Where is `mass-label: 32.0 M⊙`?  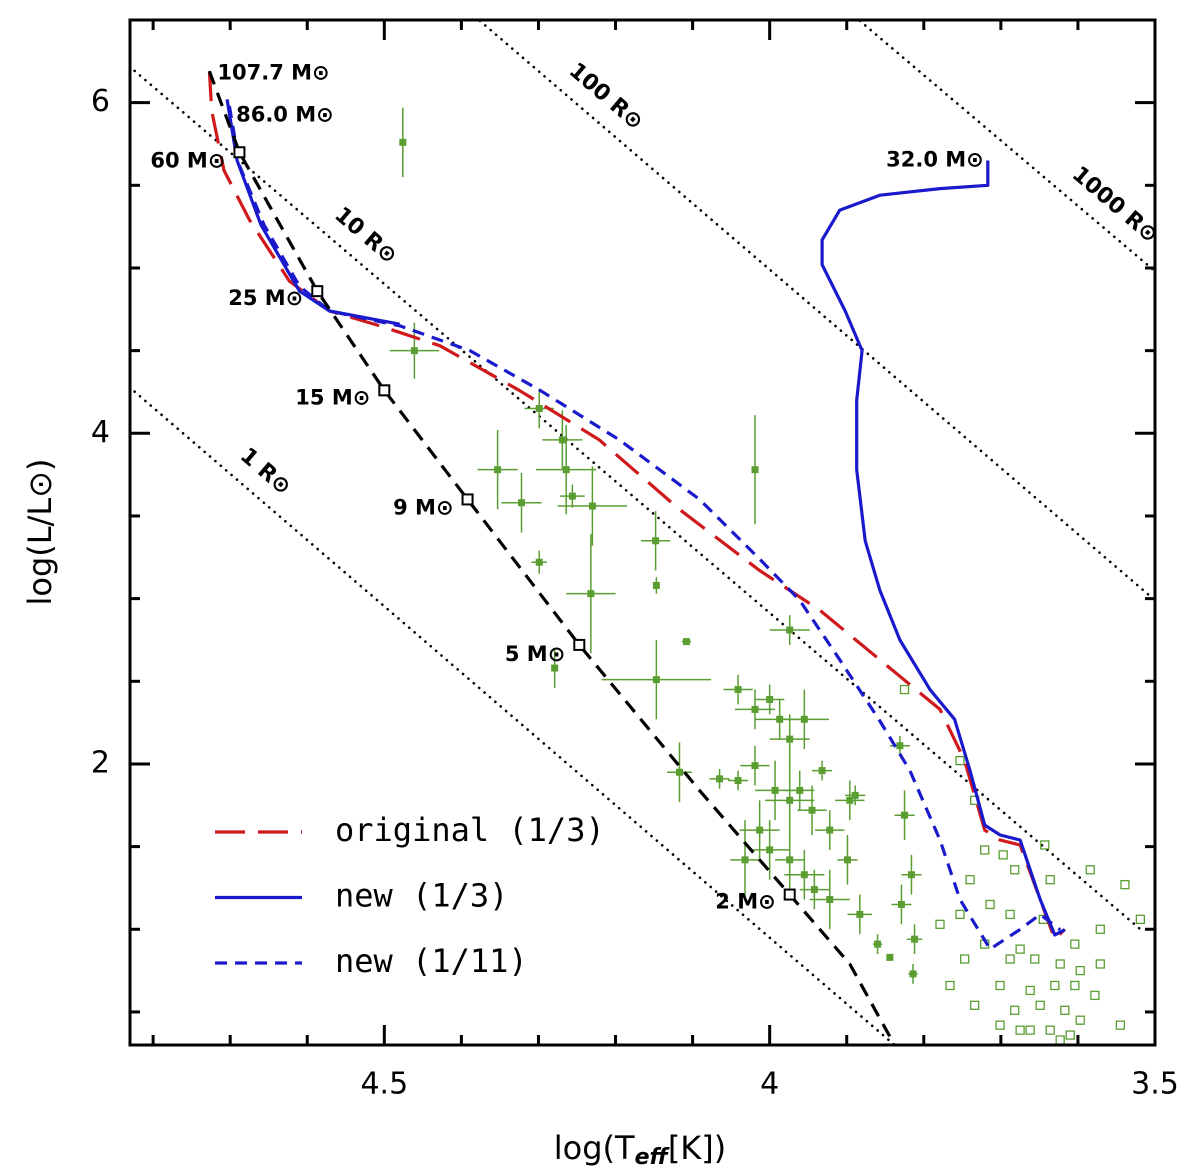
mass-label: 32.0 M⊙ is located at coordinates (935, 160).